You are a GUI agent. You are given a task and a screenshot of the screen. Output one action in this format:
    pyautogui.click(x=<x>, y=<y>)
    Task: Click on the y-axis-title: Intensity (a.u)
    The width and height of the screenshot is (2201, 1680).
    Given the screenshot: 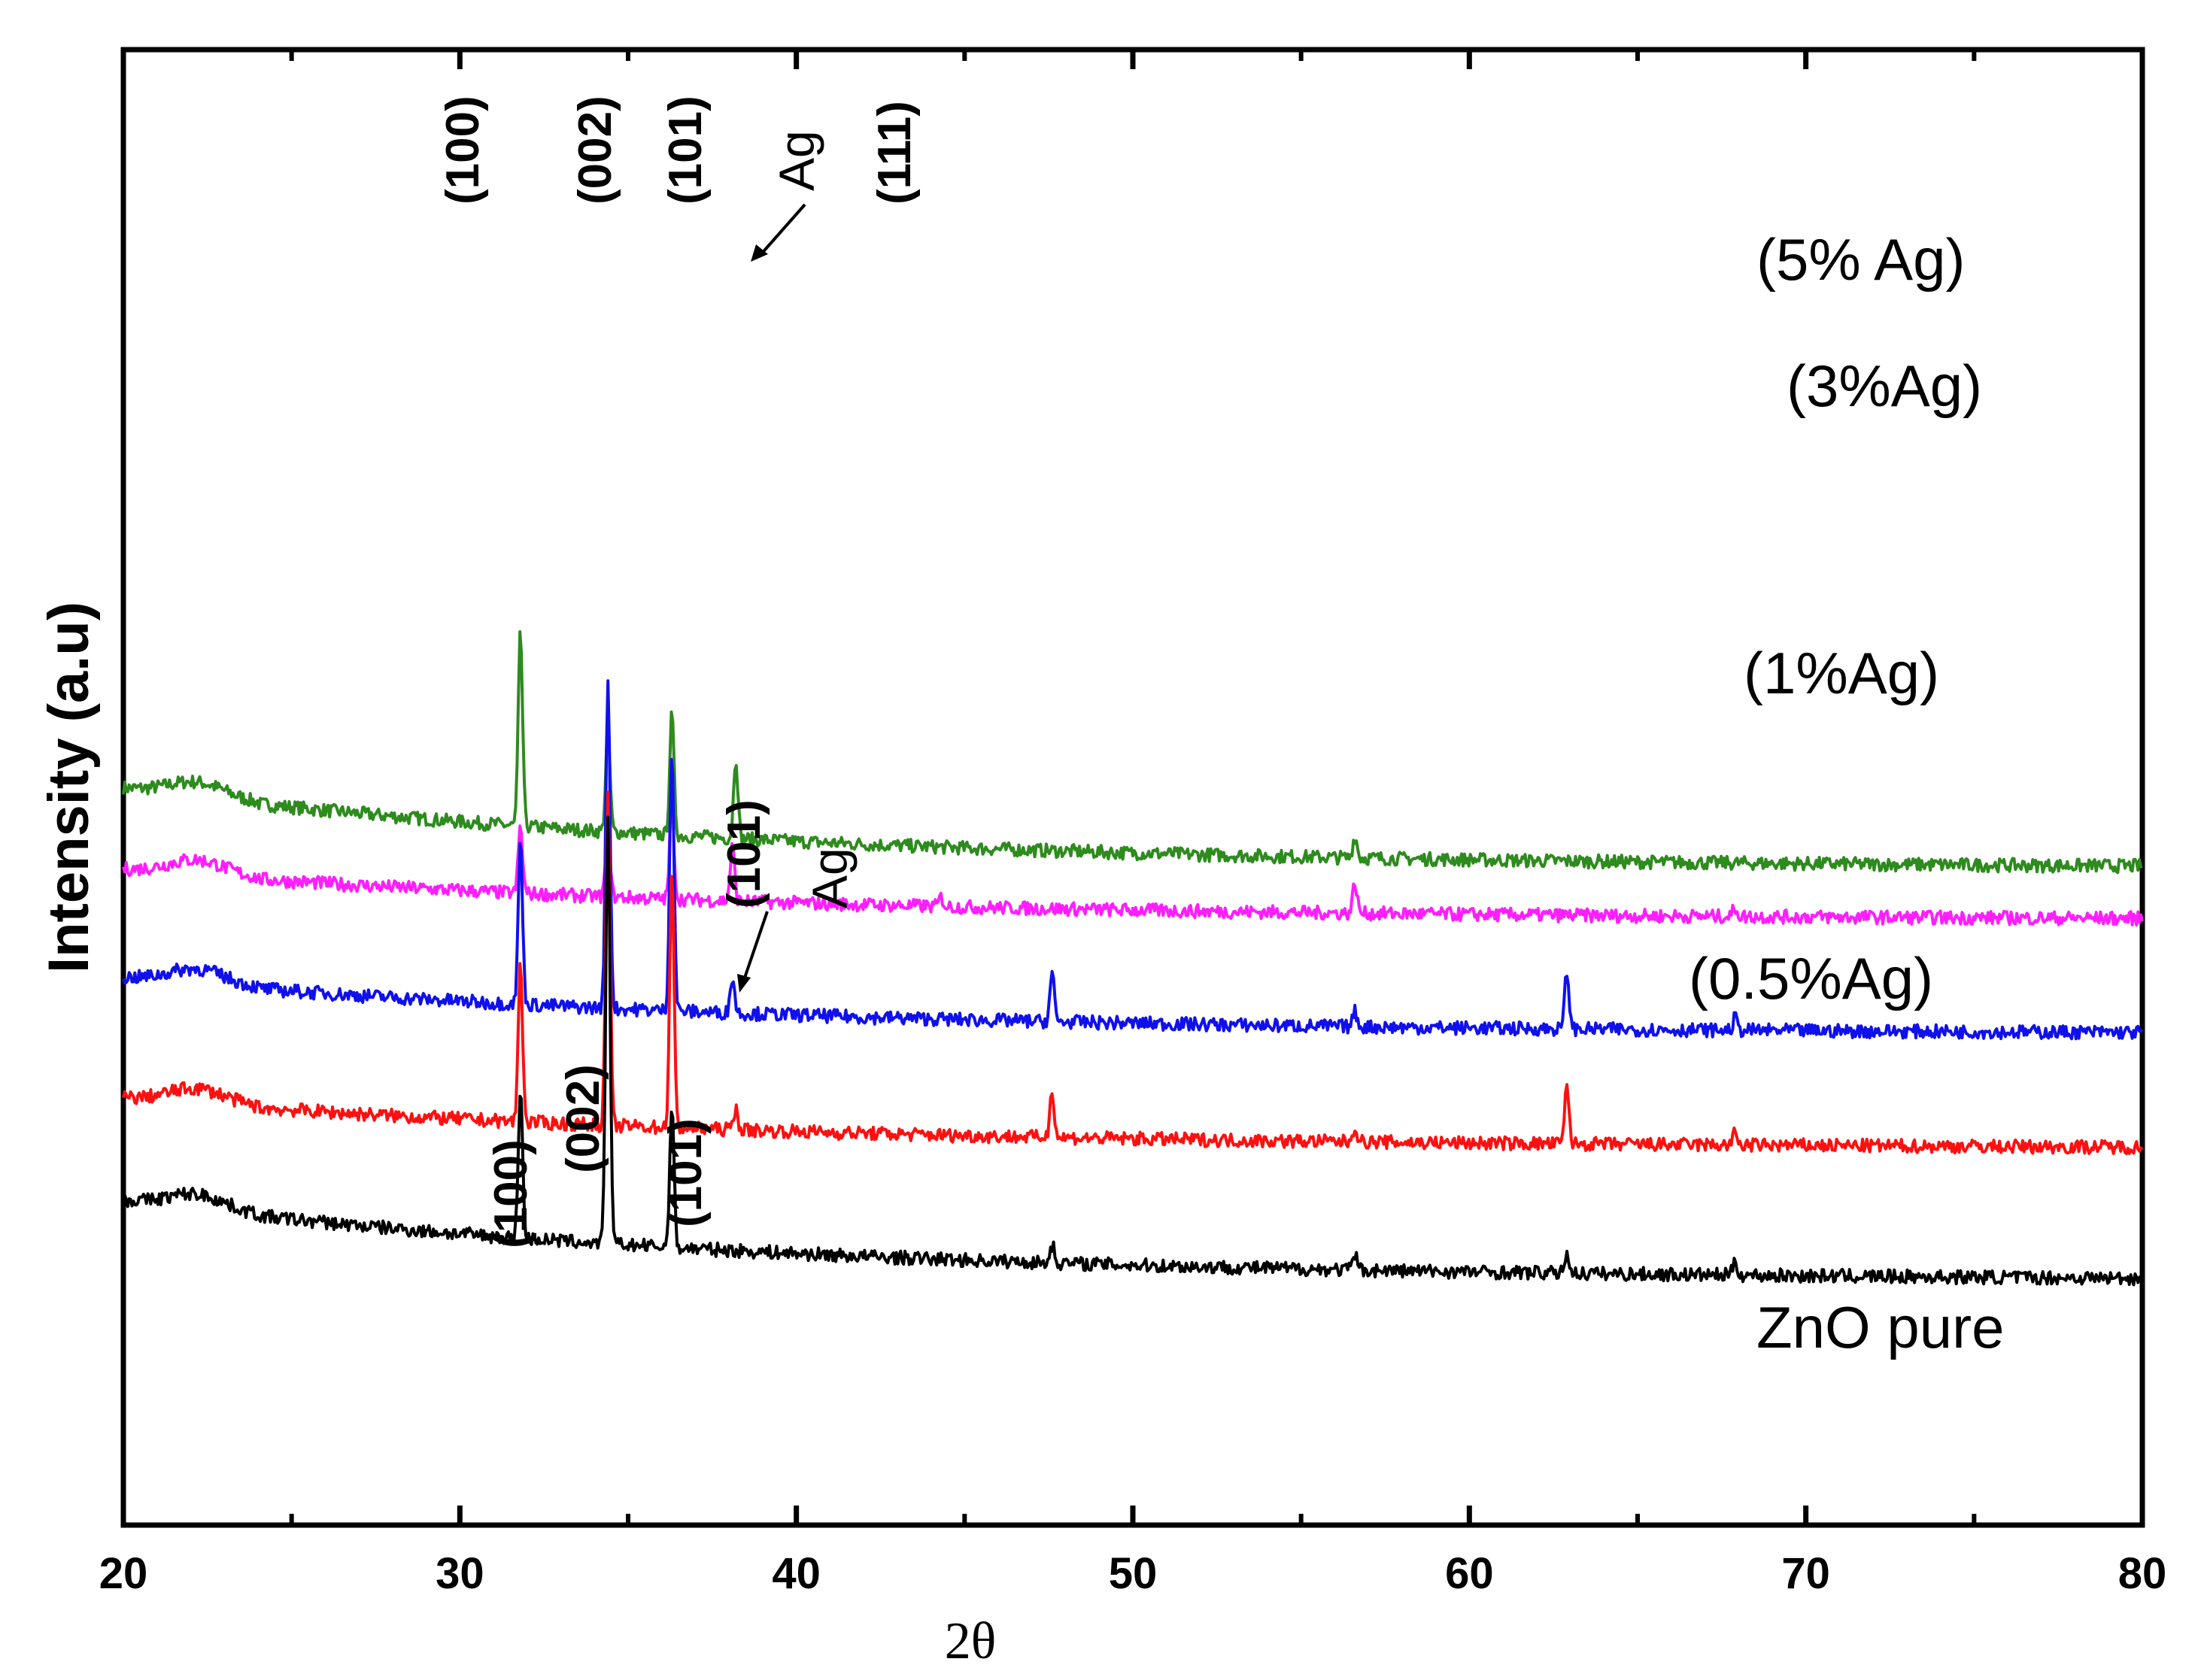 What is the action you would take?
    pyautogui.click(x=69, y=787)
    